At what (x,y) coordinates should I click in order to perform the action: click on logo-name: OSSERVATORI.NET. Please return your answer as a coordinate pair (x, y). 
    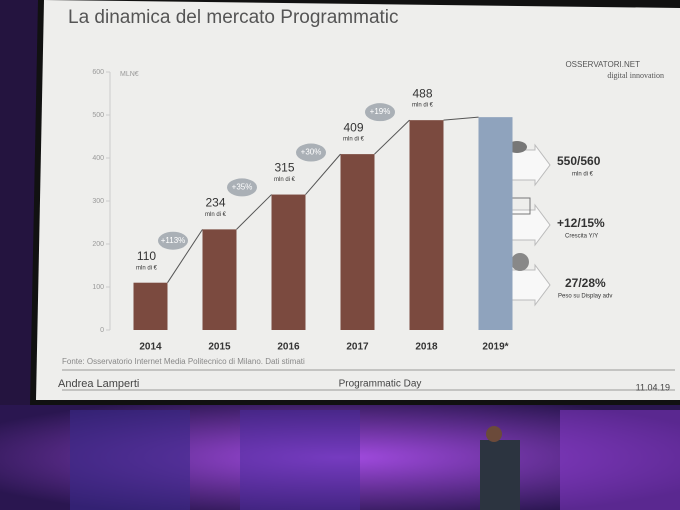
    Looking at the image, I should click on (602, 64).